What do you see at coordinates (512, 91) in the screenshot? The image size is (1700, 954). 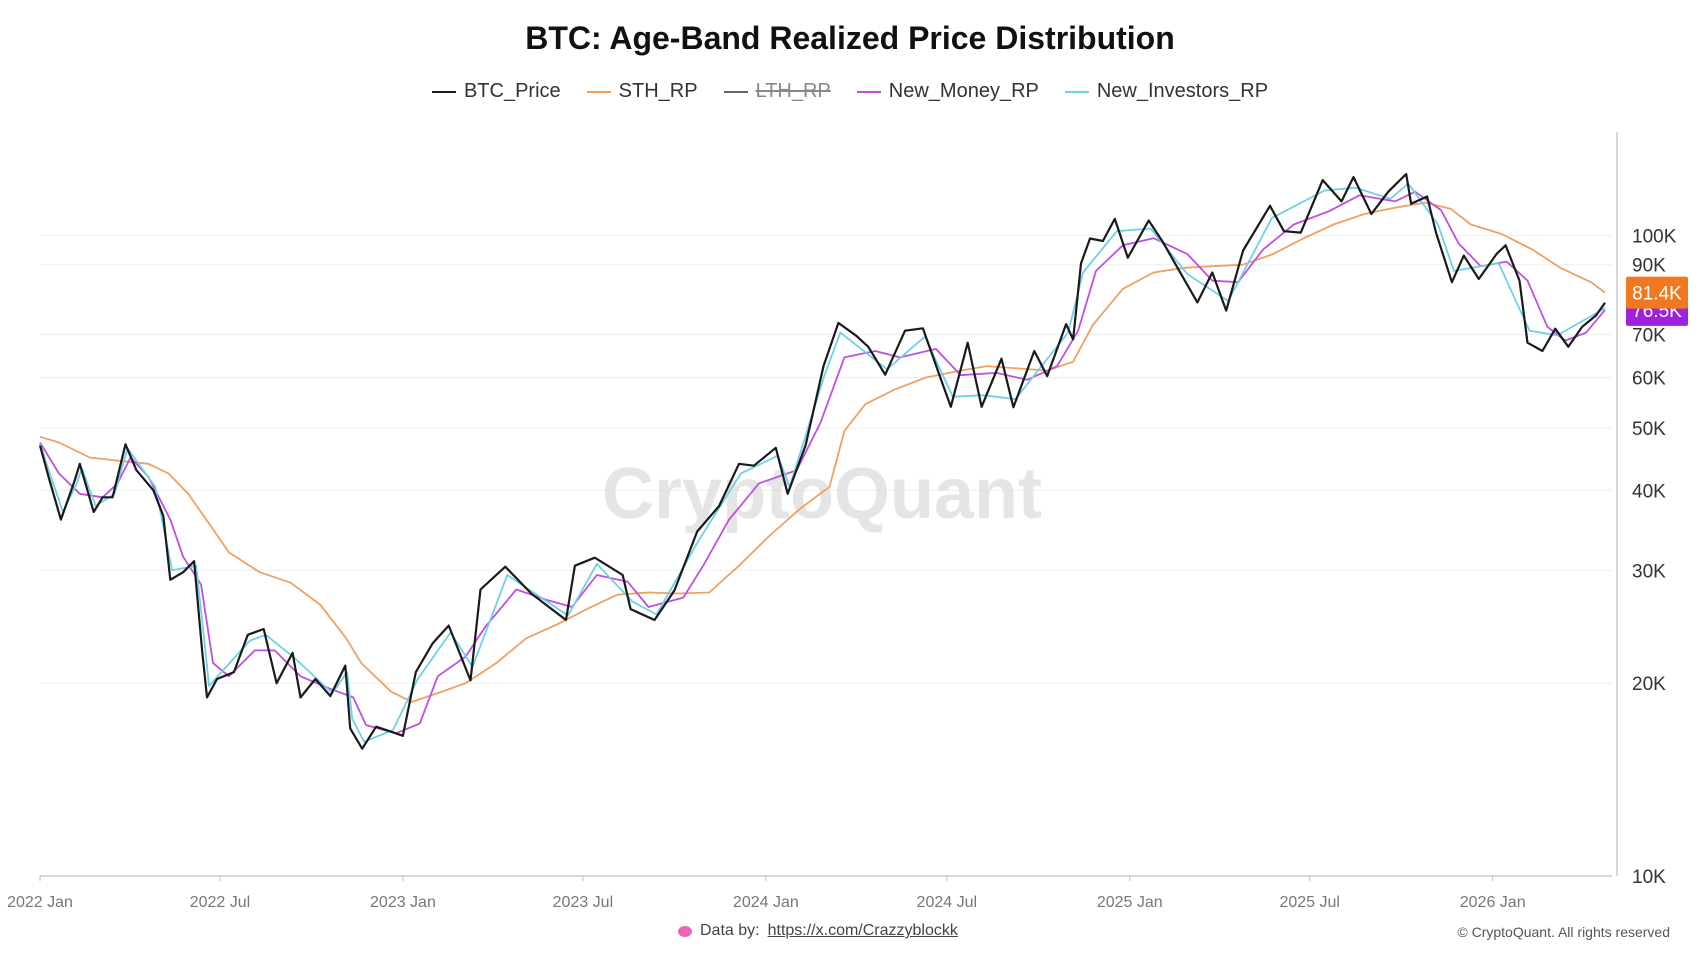 I see `legend-label: BTC_Price` at bounding box center [512, 91].